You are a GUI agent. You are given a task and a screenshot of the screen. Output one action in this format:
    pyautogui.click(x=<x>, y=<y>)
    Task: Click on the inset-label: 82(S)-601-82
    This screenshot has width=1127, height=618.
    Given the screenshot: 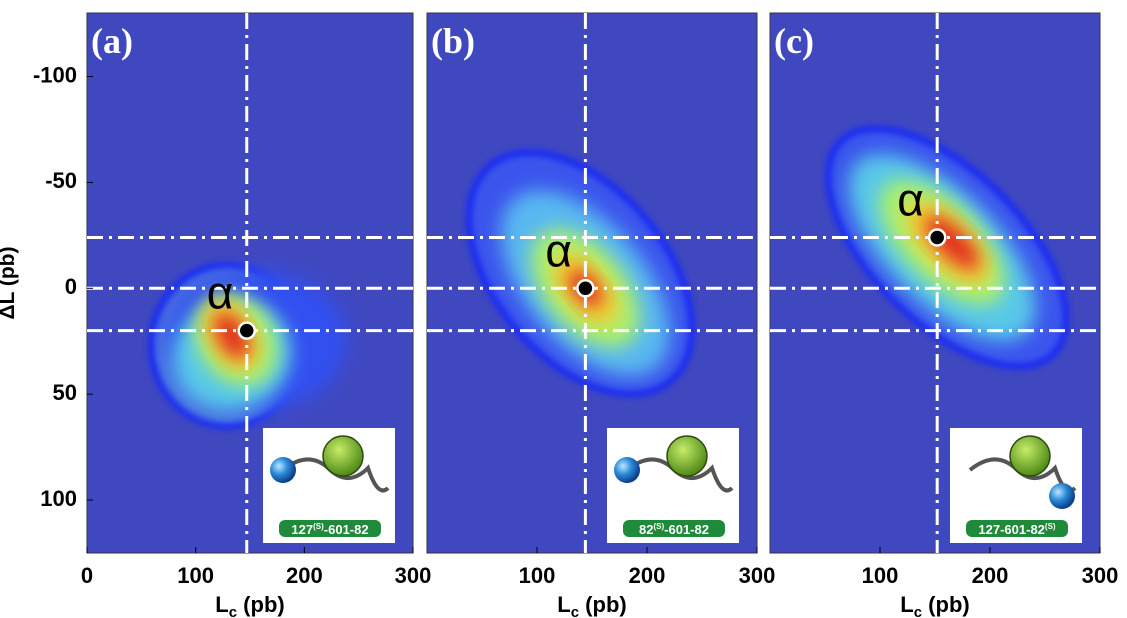 What is the action you would take?
    pyautogui.click(x=674, y=529)
    